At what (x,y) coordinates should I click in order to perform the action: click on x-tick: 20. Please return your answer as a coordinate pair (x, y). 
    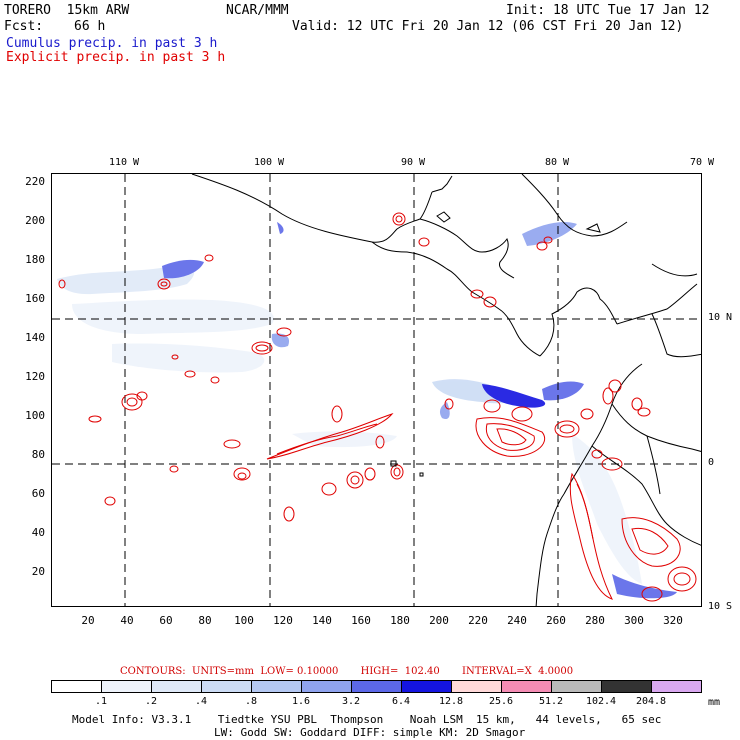
    Looking at the image, I should click on (88, 620).